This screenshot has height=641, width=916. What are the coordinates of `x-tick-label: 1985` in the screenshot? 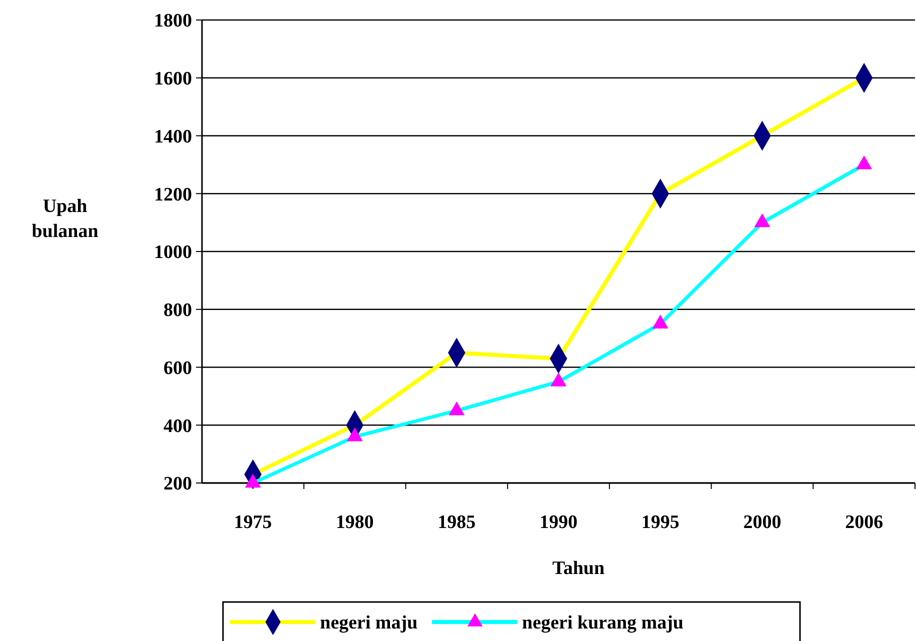 It's located at (457, 522).